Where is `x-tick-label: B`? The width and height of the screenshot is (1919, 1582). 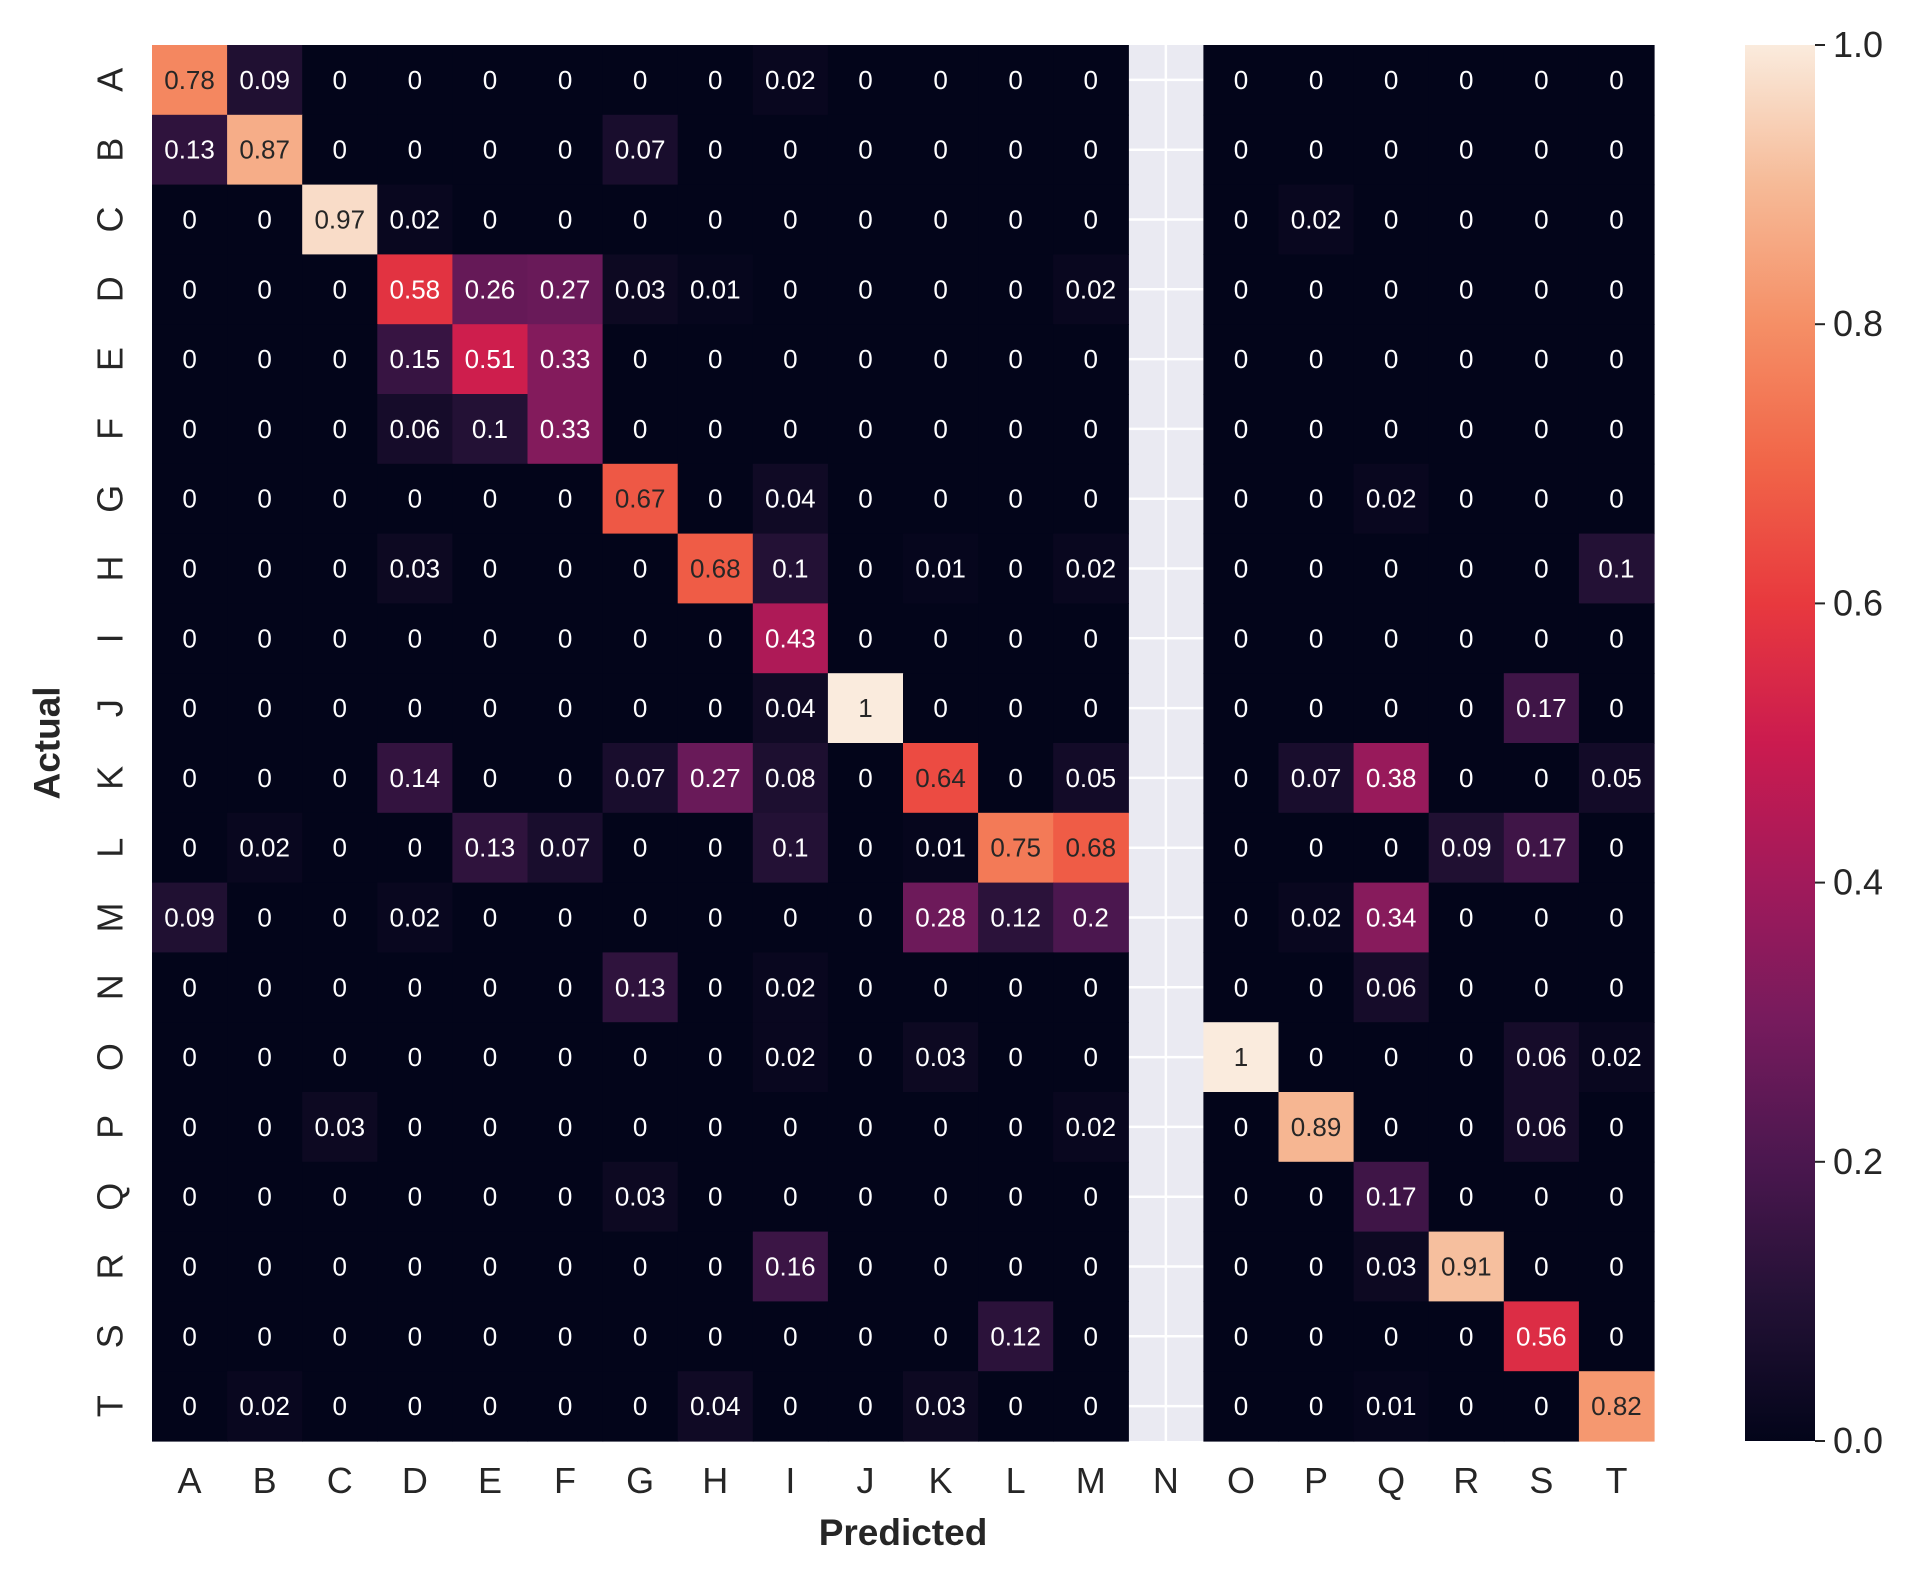
x-tick-label: B is located at coordinates (265, 1480).